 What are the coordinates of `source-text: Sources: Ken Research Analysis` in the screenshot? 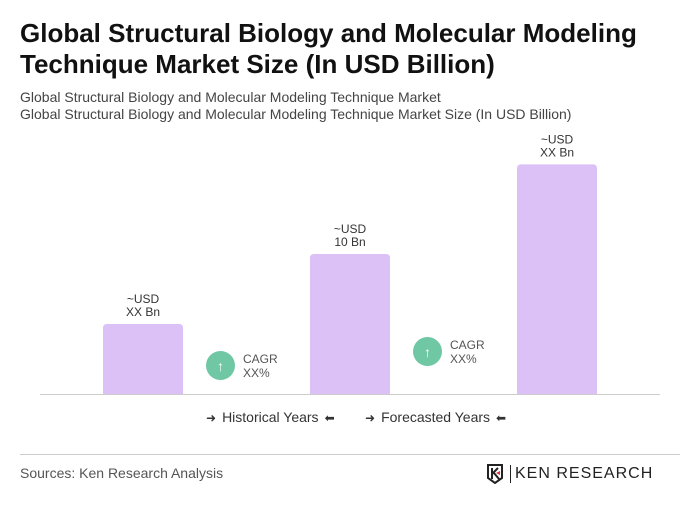 It's located at (122, 473).